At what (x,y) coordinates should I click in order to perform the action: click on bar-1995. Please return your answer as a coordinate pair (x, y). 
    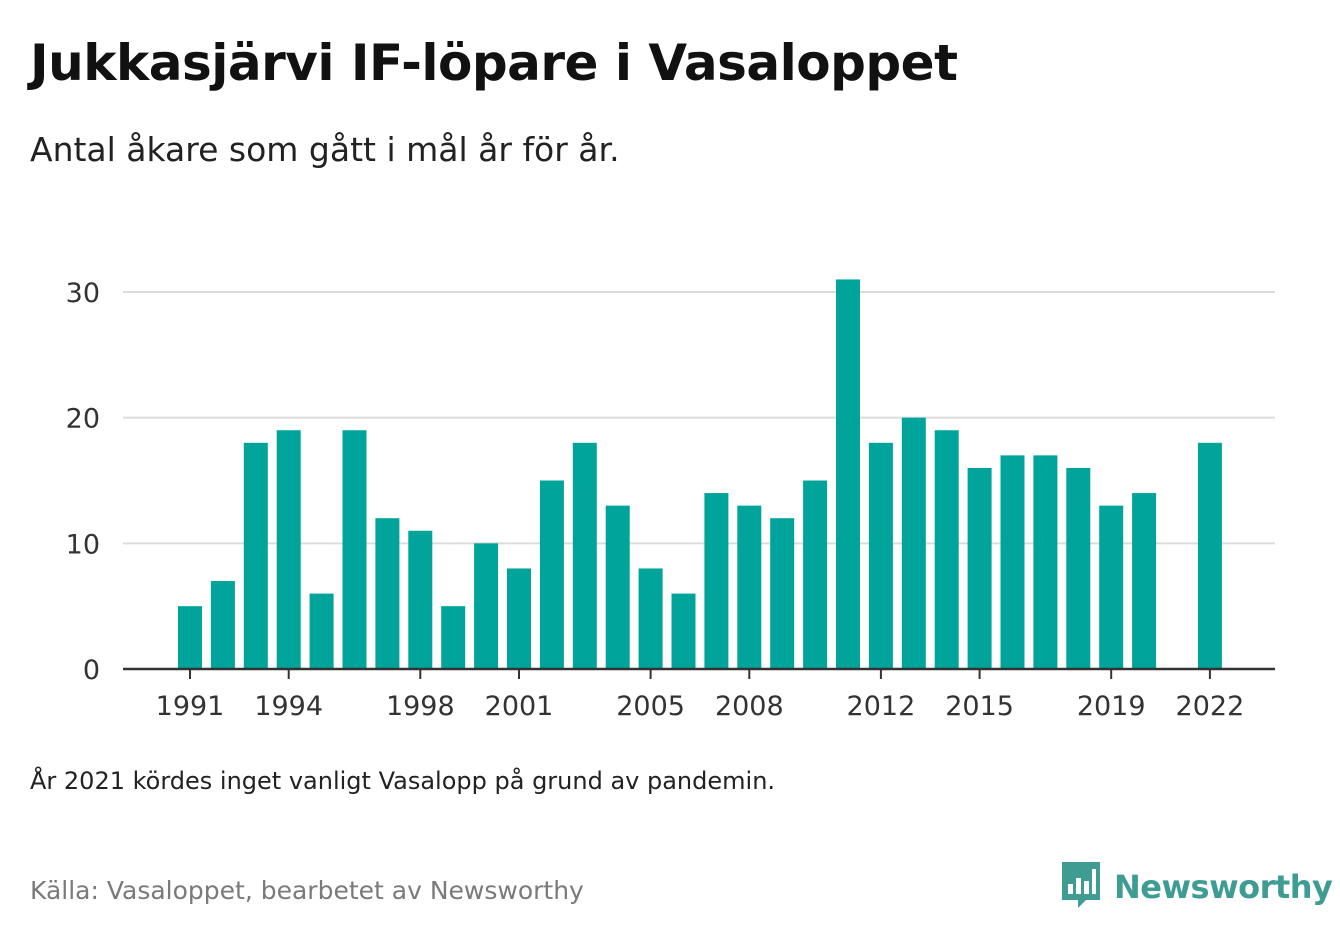
    Looking at the image, I should click on (321, 631).